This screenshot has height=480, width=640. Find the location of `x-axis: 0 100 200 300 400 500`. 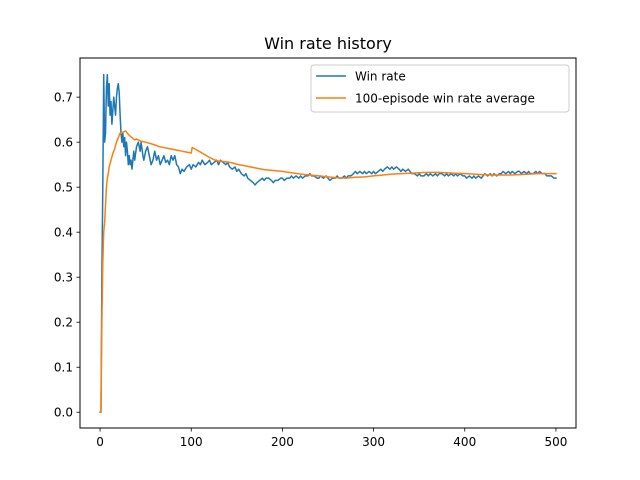

x-axis: 0 100 200 300 400 500 is located at coordinates (331, 438).